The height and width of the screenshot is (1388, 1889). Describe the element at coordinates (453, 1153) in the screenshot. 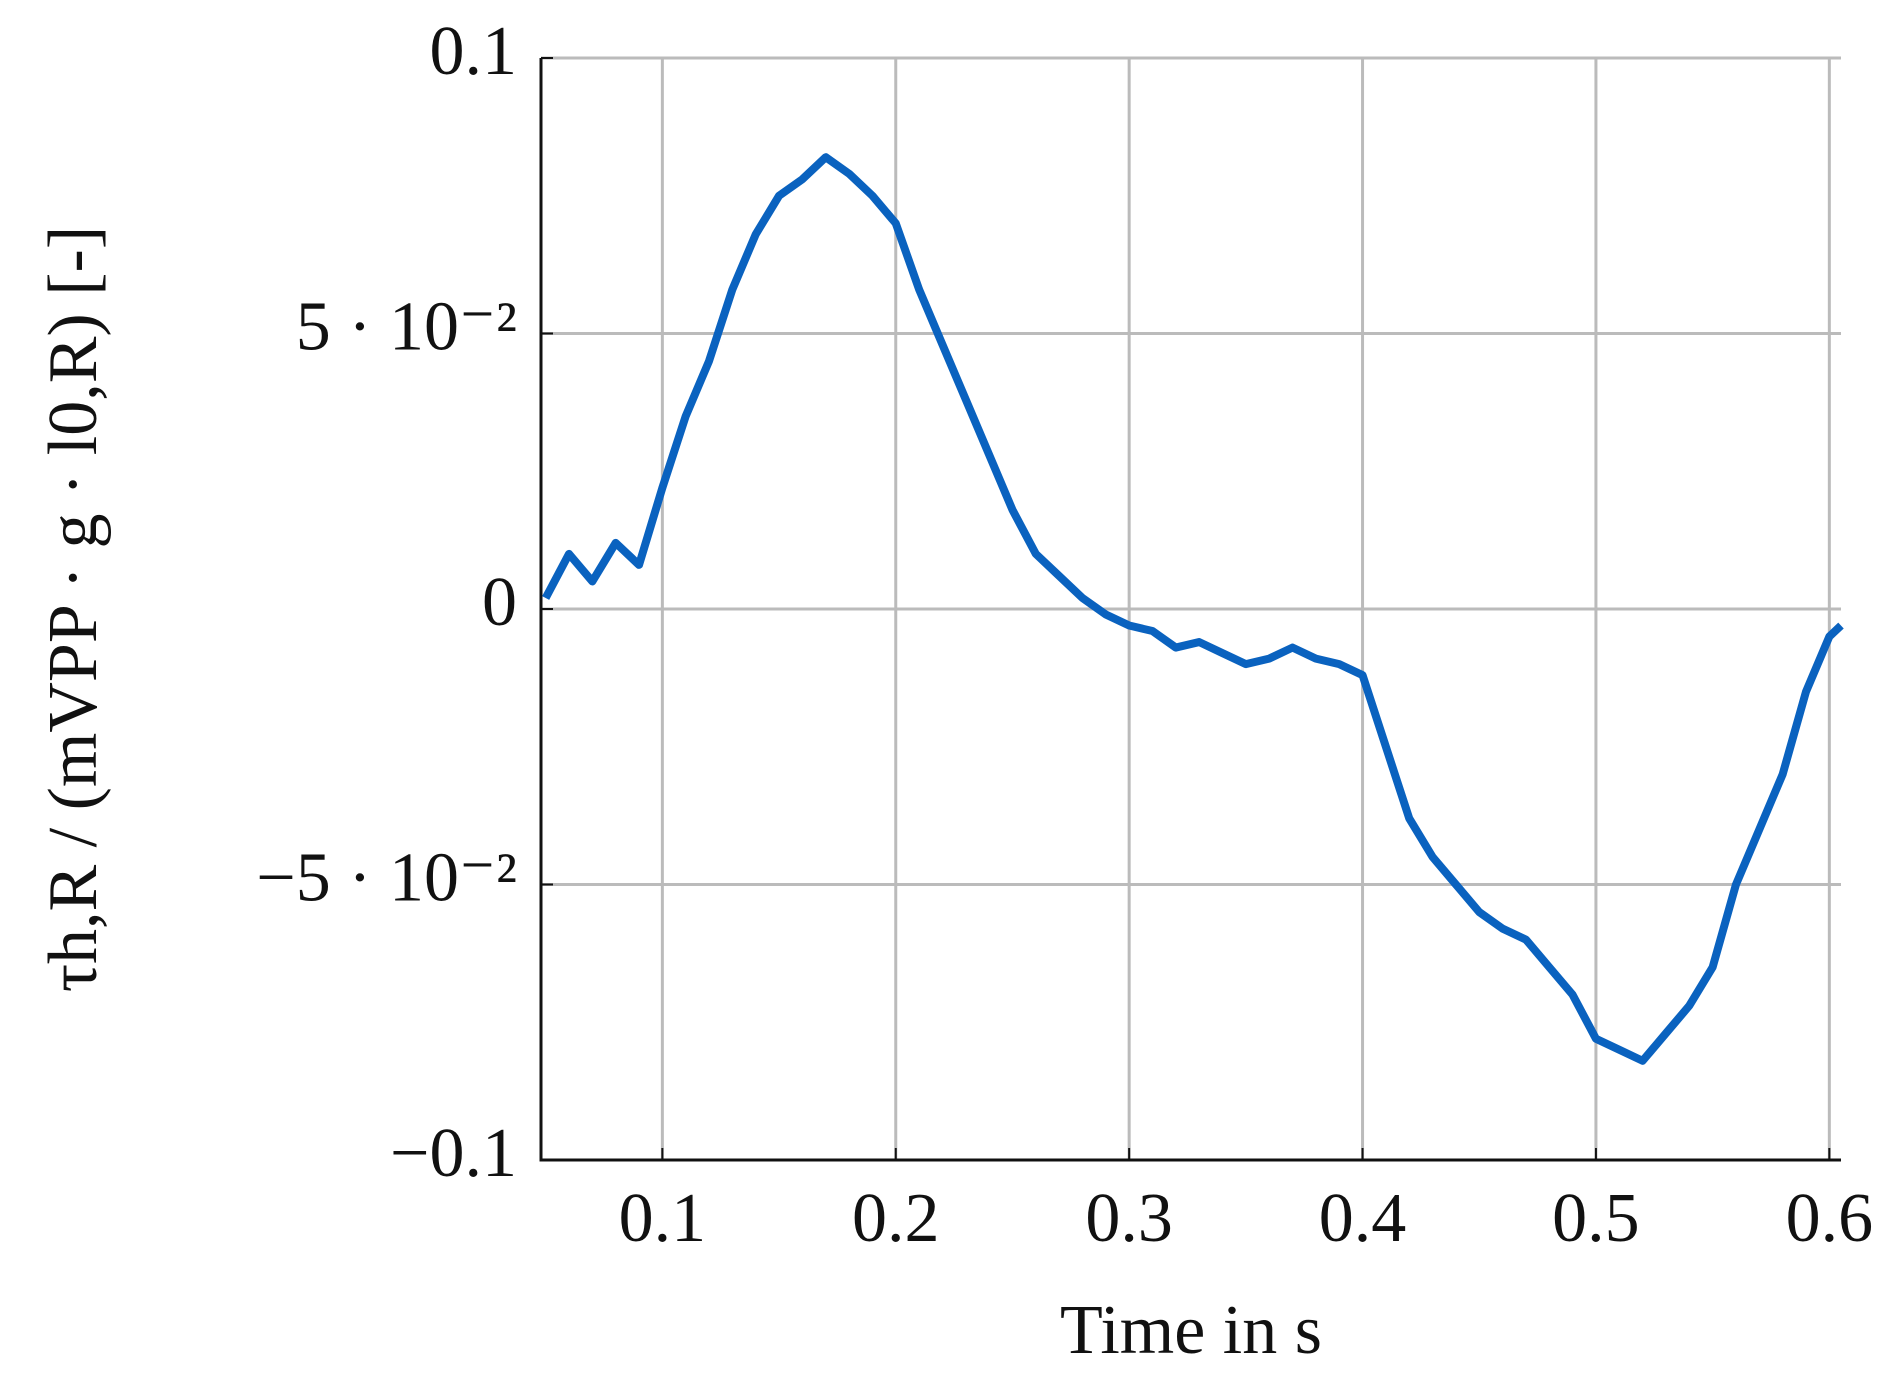

I see `y-tick-label: −0.1` at that location.